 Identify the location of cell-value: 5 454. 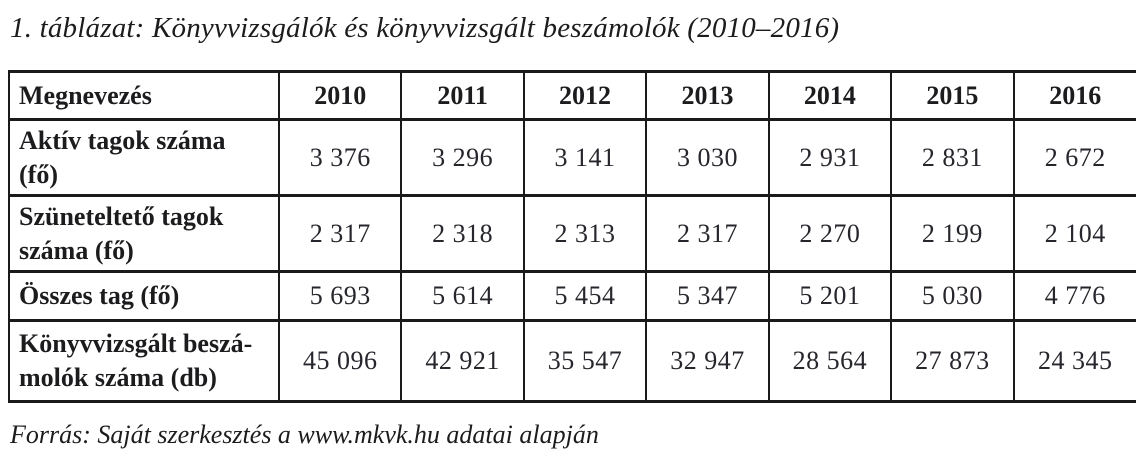
(585, 296).